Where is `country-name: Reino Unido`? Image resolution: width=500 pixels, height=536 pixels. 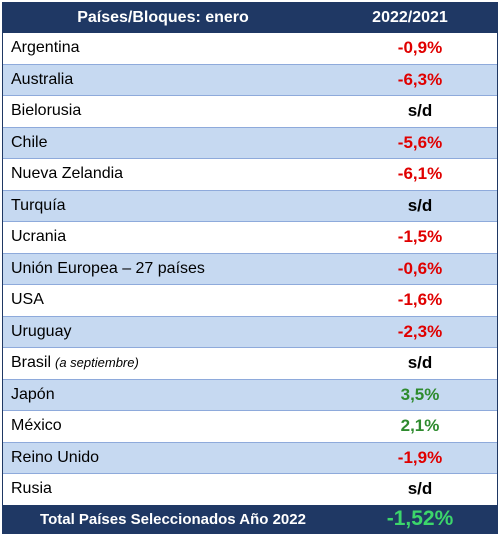
country-name: Reino Unido is located at coordinates (173, 458).